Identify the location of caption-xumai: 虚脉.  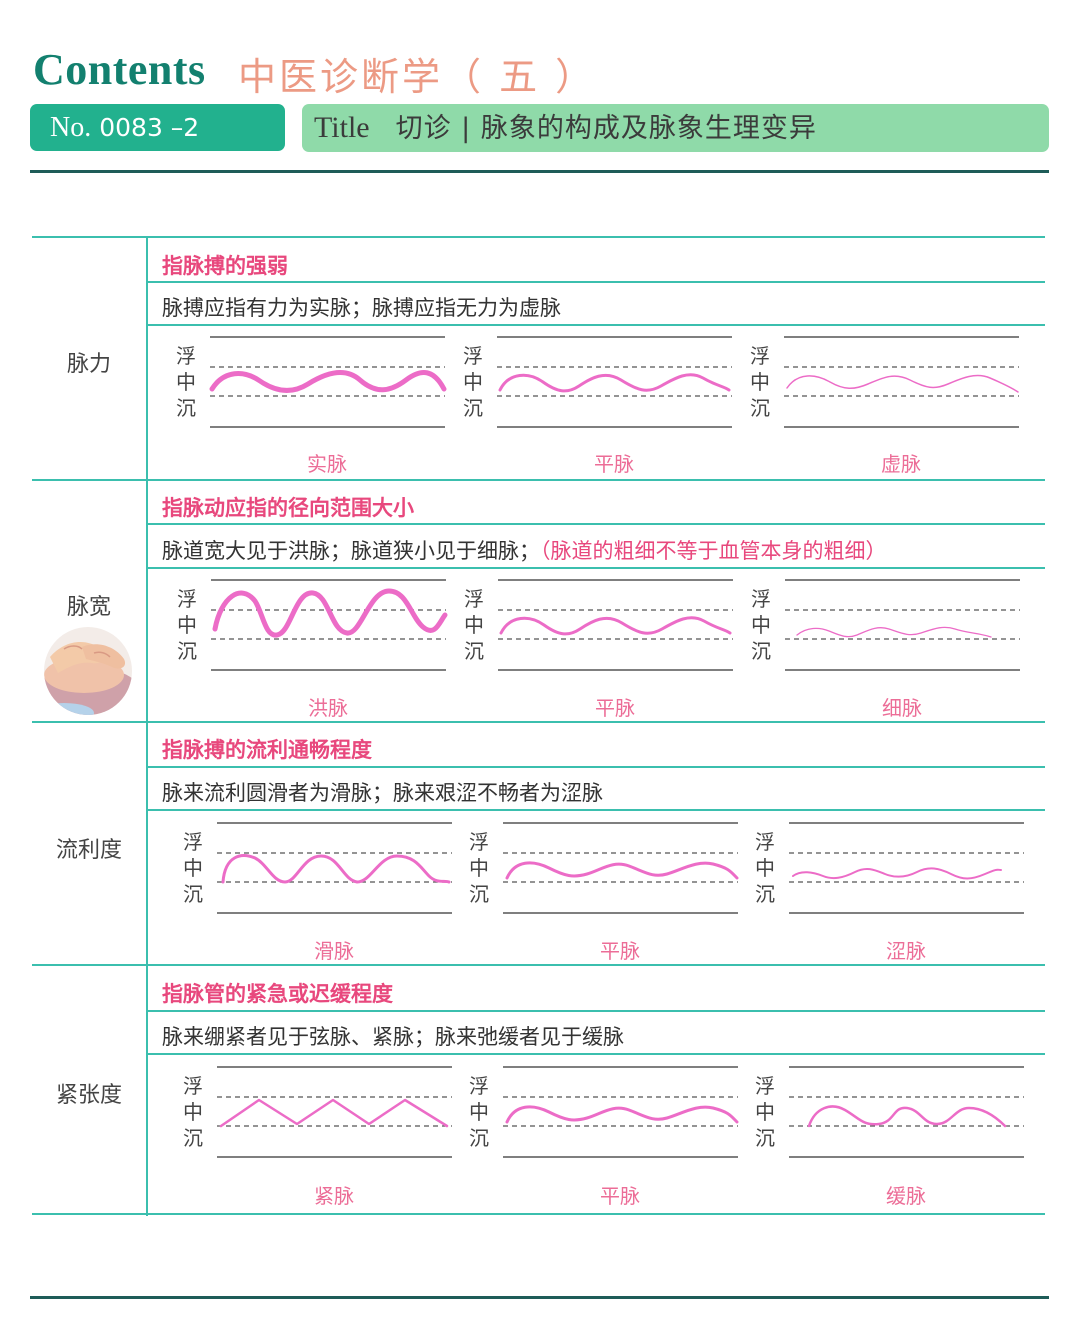
(901, 464).